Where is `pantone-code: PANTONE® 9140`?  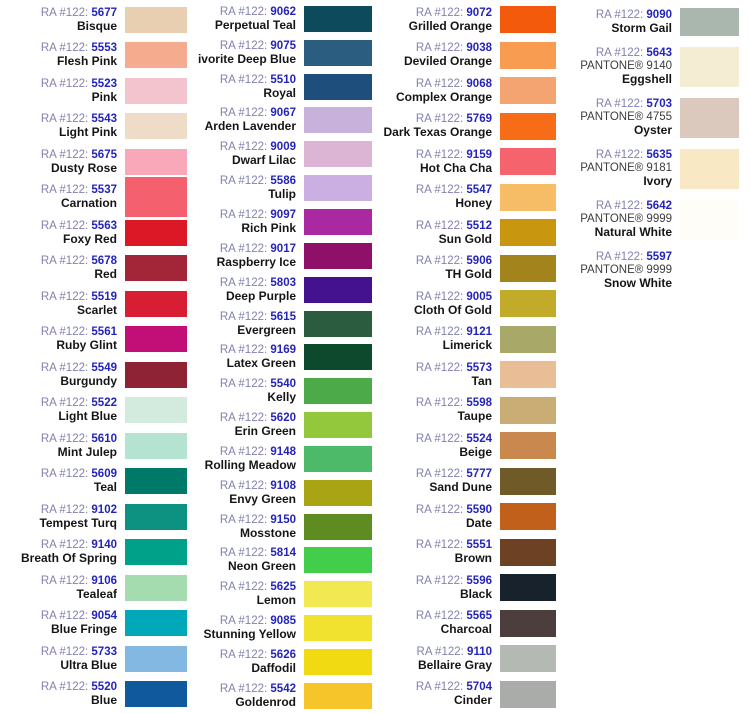 pantone-code: PANTONE® 9140 is located at coordinates (626, 66).